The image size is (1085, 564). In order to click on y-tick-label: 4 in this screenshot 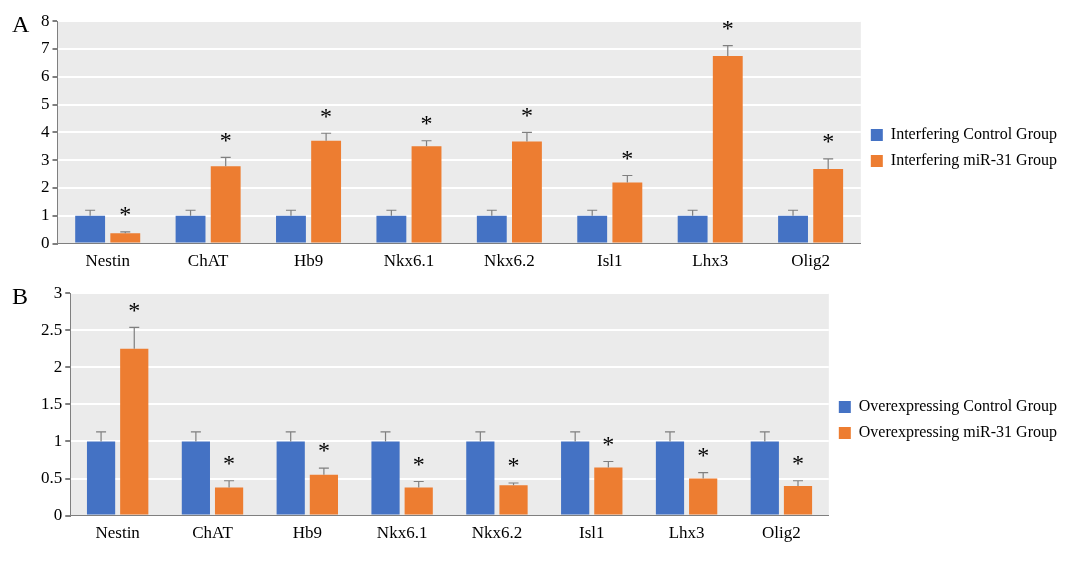, I will do `click(45, 131)`.